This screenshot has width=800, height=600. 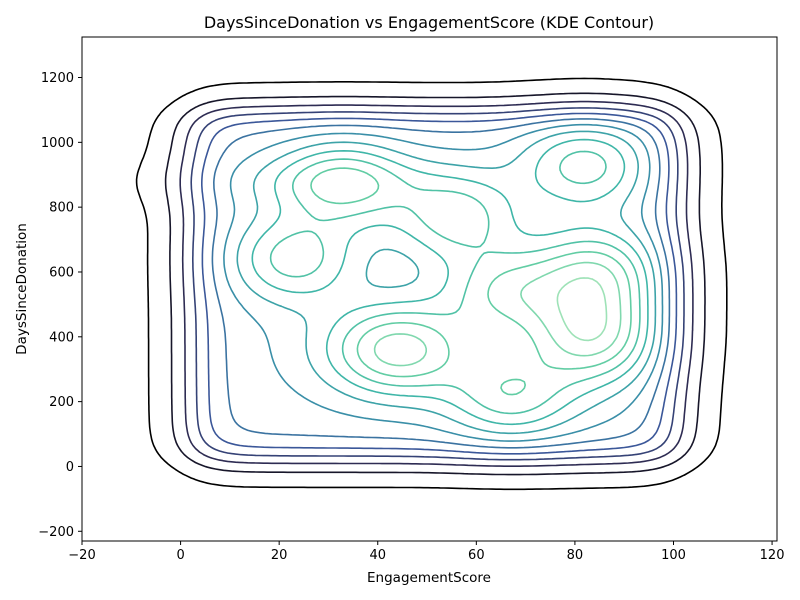 What do you see at coordinates (56, 532) in the screenshot?
I see `y-tick-label: −200` at bounding box center [56, 532].